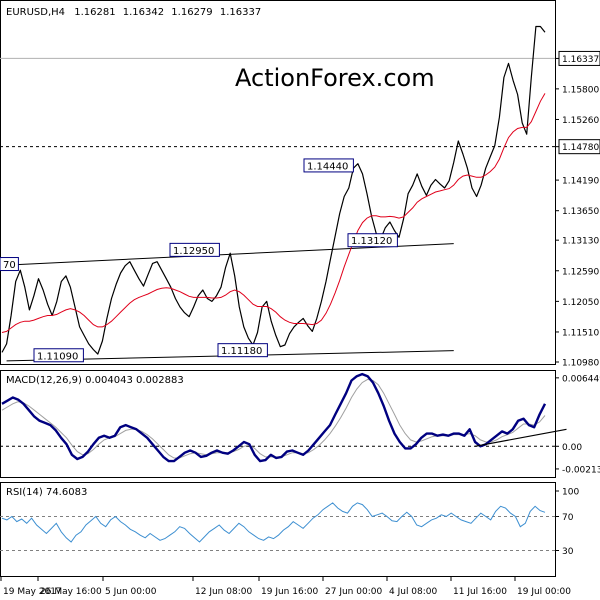  Describe the element at coordinates (570, 493) in the screenshot. I see `rsi-tick-label: 100` at that location.